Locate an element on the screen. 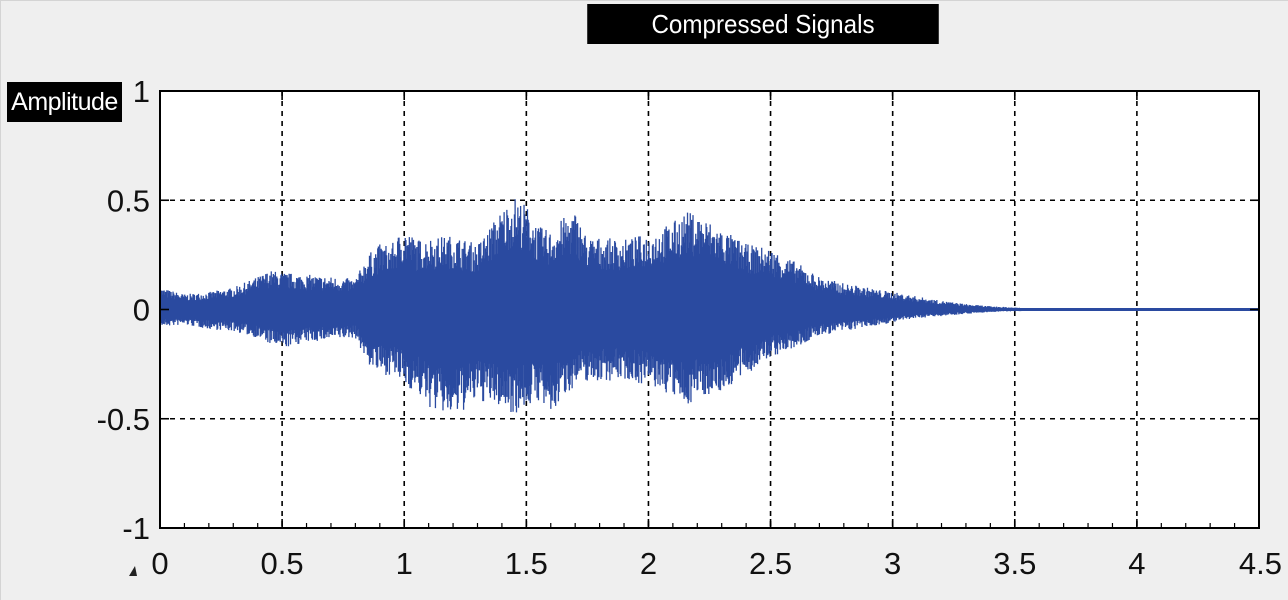  x-tick-labels: 0 0.5 1 1.5 2 2.5 3 3.5 4 4.5 is located at coordinates (716, 563).